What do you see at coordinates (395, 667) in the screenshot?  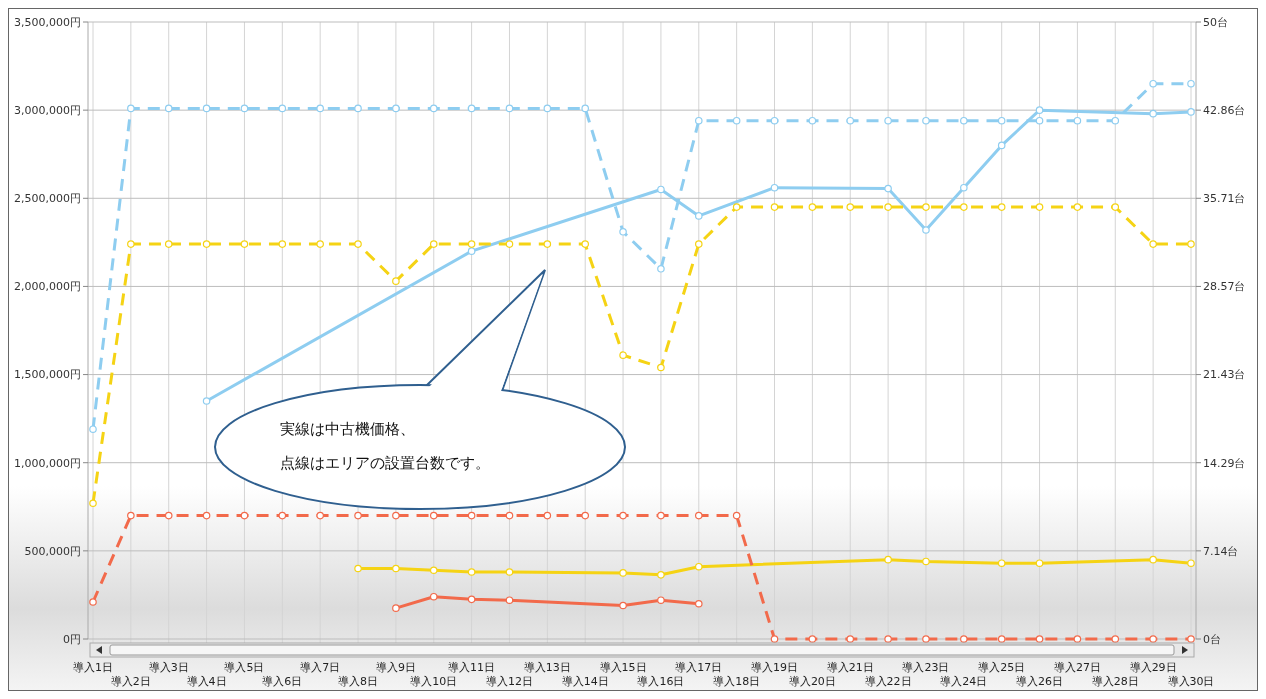 I see `x-tick-label: 導入9日` at bounding box center [395, 667].